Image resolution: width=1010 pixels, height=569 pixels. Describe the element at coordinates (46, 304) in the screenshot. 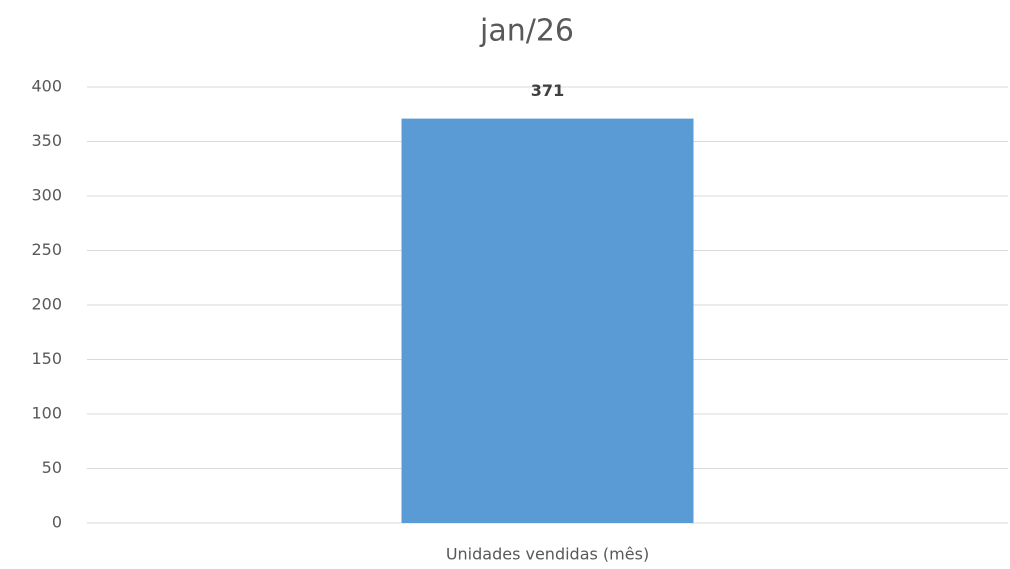

I see `y-tick-label: 200` at that location.